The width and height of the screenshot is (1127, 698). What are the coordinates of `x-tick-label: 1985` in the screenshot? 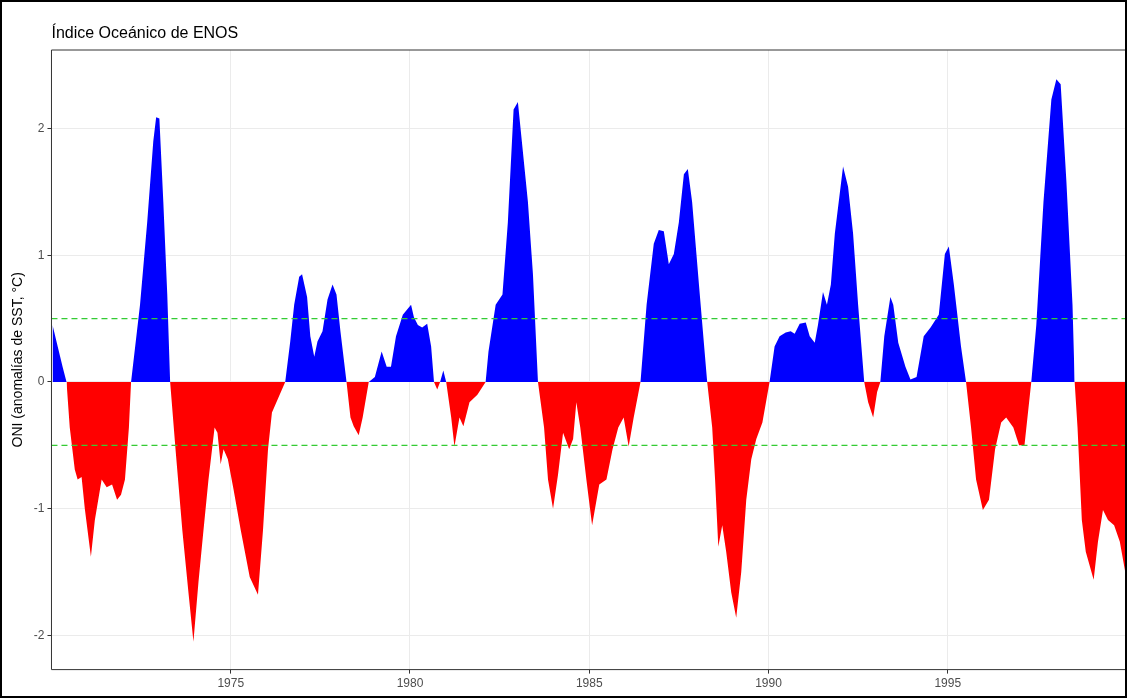 It's located at (589, 683).